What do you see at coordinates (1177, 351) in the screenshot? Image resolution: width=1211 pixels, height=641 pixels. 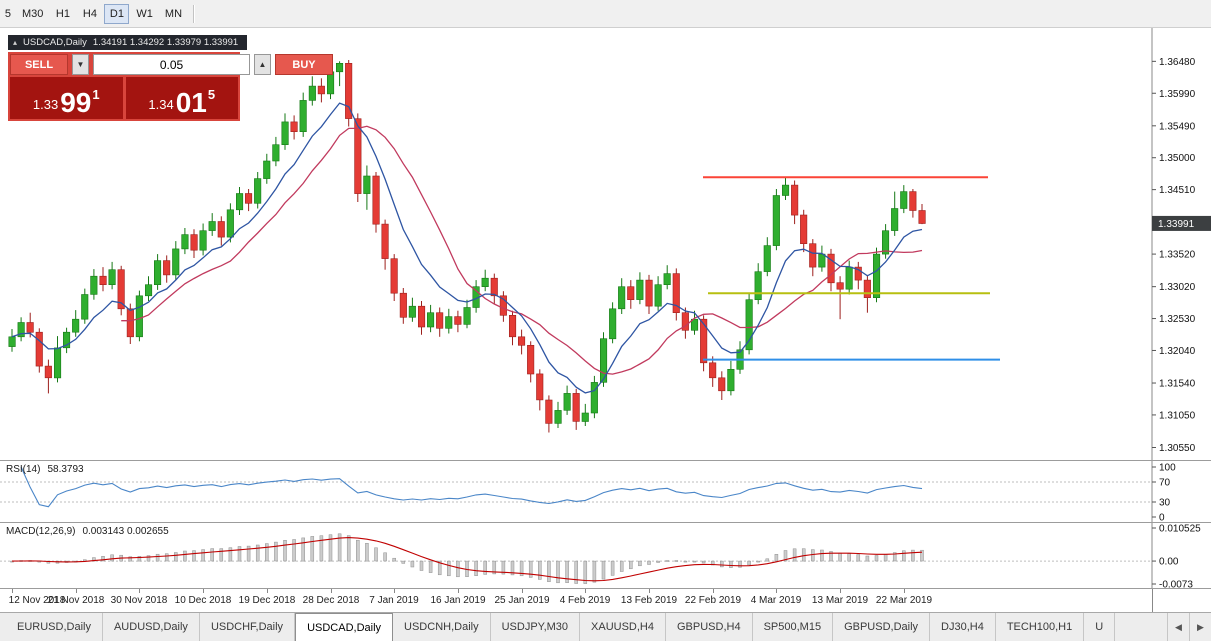 I see `price-axis-label: 1.32040` at bounding box center [1177, 351].